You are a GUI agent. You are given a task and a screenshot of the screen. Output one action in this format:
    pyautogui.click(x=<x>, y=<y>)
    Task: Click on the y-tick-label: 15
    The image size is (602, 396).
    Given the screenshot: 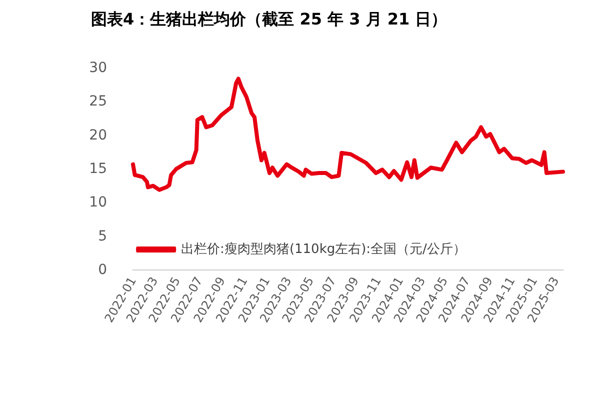 What is the action you would take?
    pyautogui.click(x=98, y=169)
    